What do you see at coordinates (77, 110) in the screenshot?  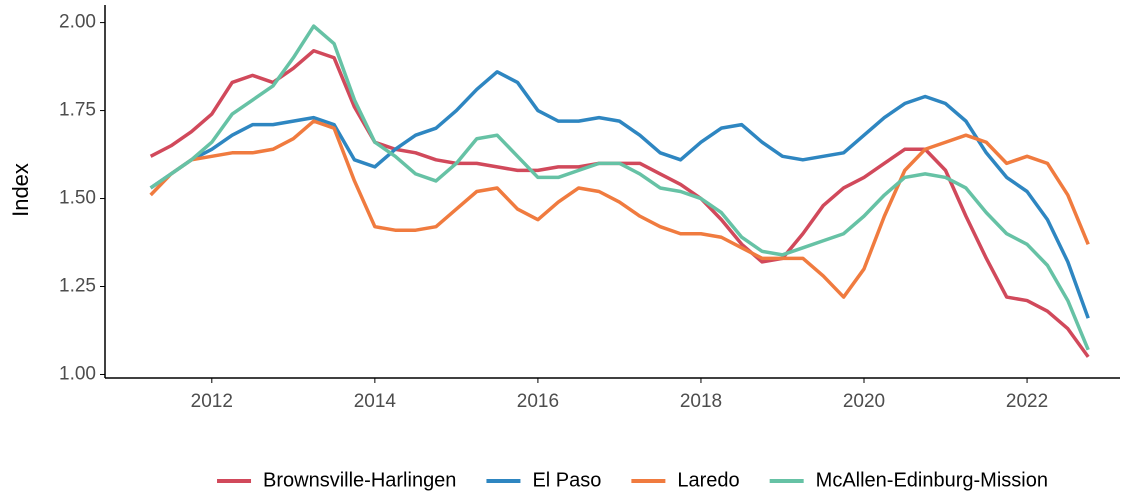 I see `y-tick-label: 1.75` at bounding box center [77, 110].